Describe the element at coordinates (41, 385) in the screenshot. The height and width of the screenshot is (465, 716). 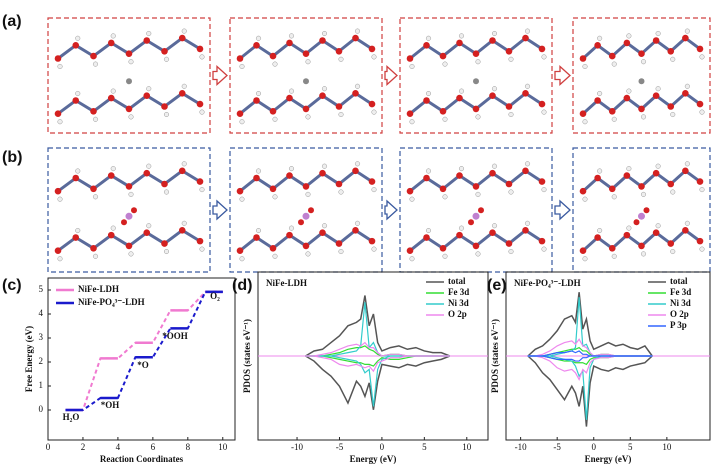
I see `y-tick-label: 1` at that location.